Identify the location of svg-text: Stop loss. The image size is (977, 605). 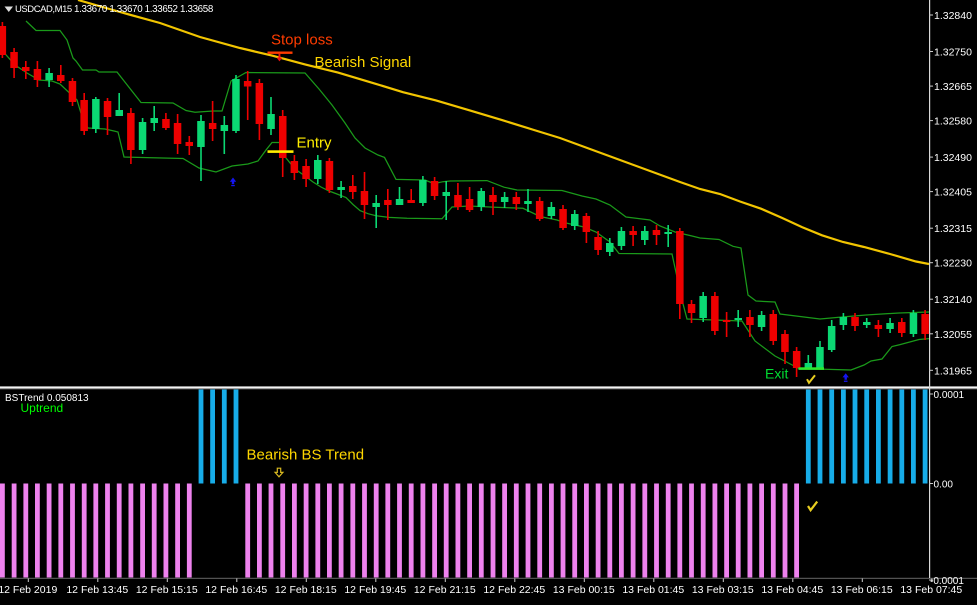
(302, 40).